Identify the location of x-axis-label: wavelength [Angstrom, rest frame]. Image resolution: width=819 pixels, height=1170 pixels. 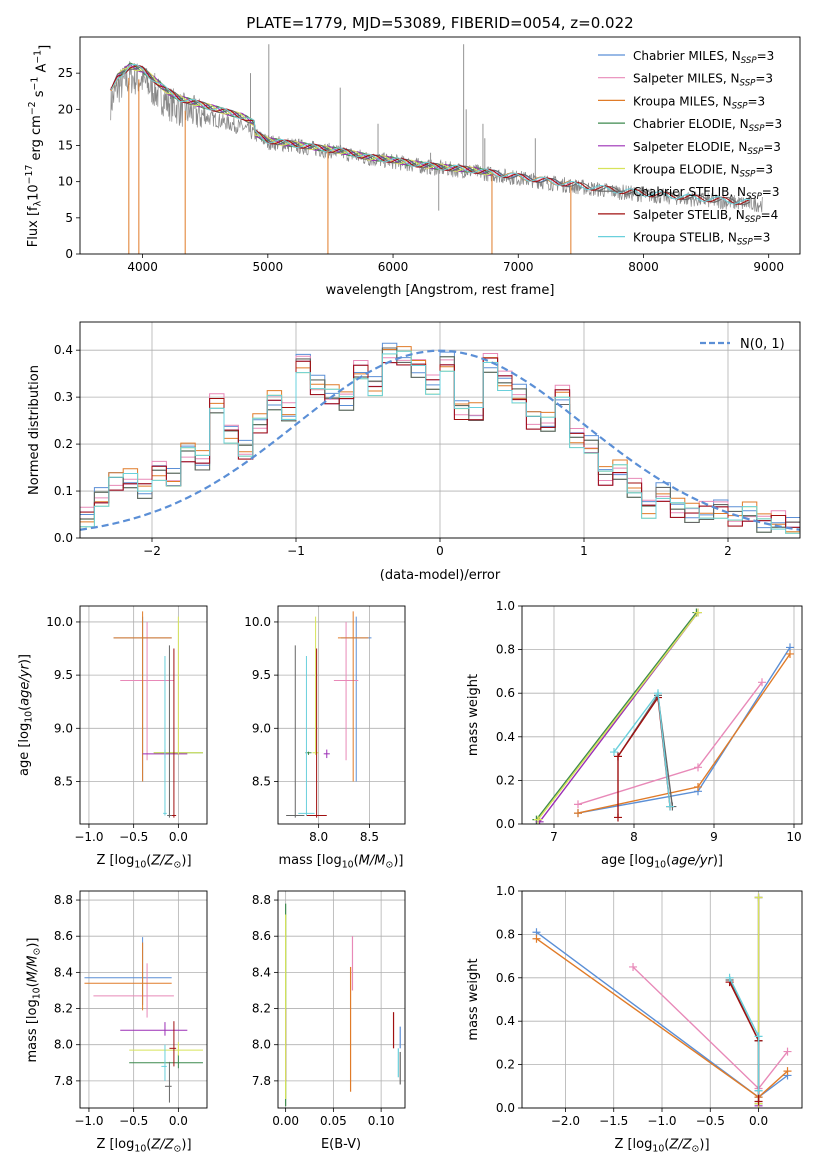
(440, 290).